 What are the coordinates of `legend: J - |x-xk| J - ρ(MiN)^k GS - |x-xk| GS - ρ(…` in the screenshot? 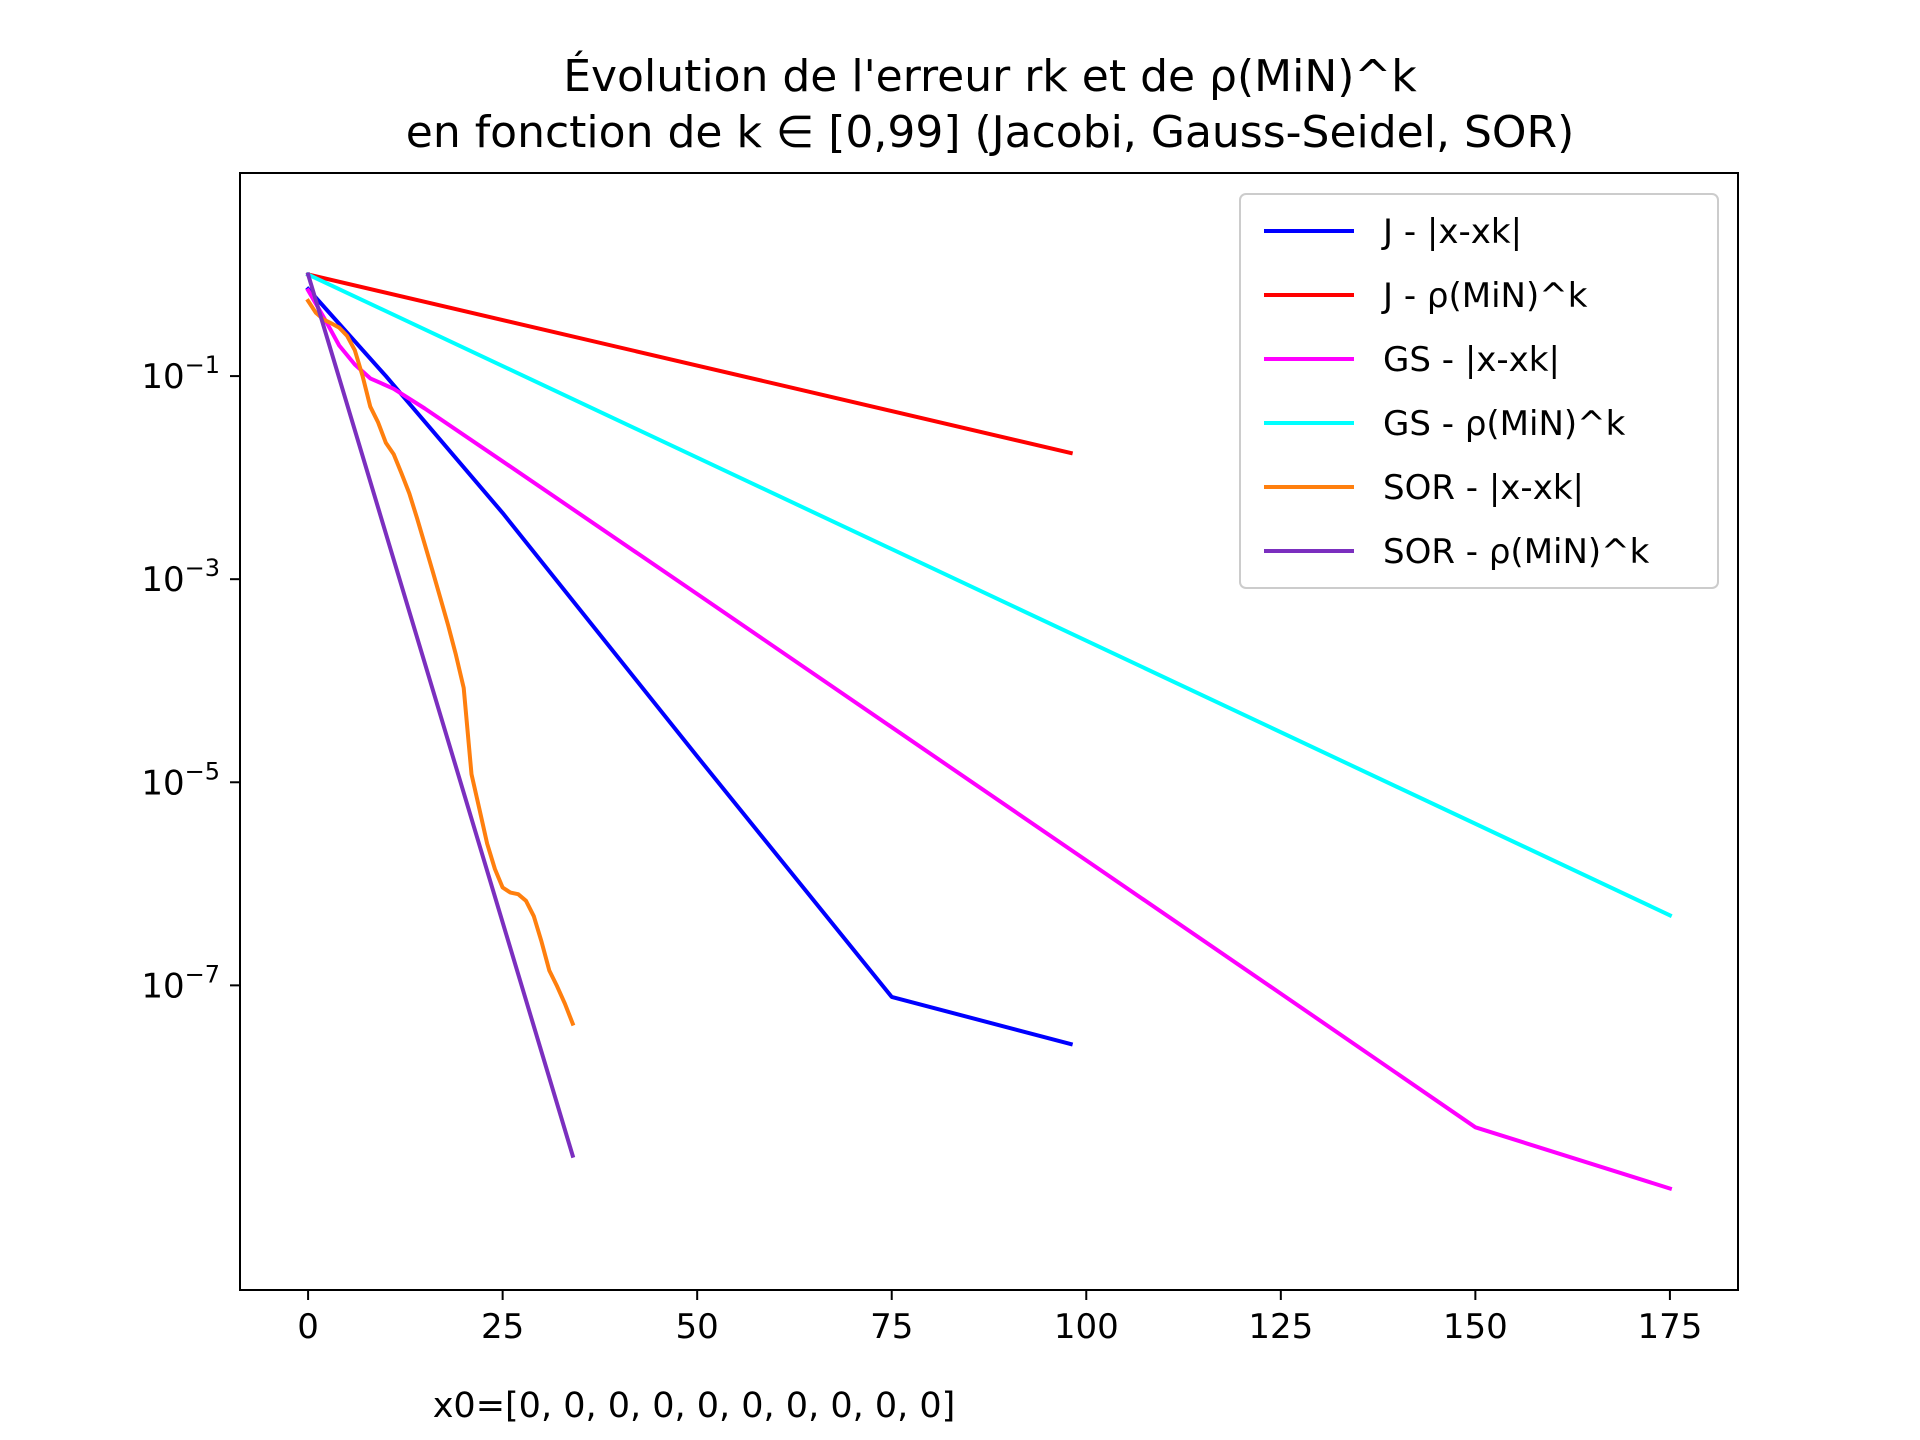 It's located at (1479, 391).